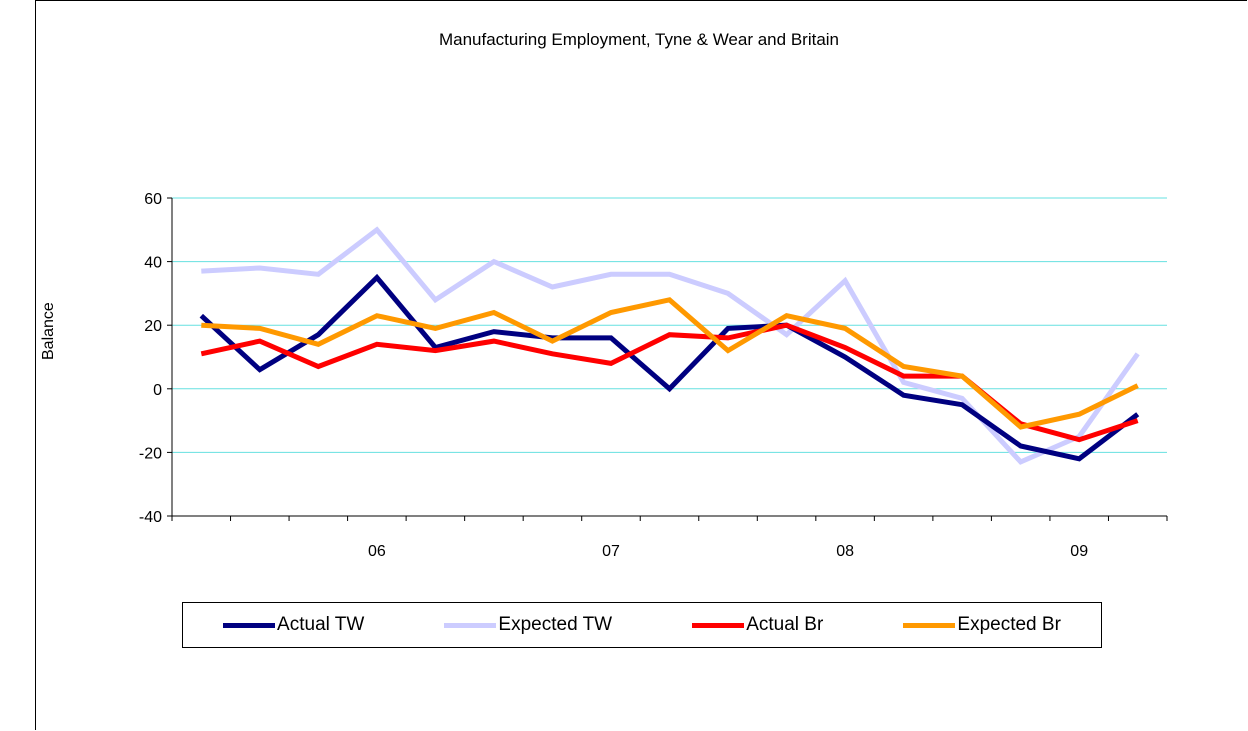  Describe the element at coordinates (157, 390) in the screenshot. I see `y-tick-label: 0` at that location.